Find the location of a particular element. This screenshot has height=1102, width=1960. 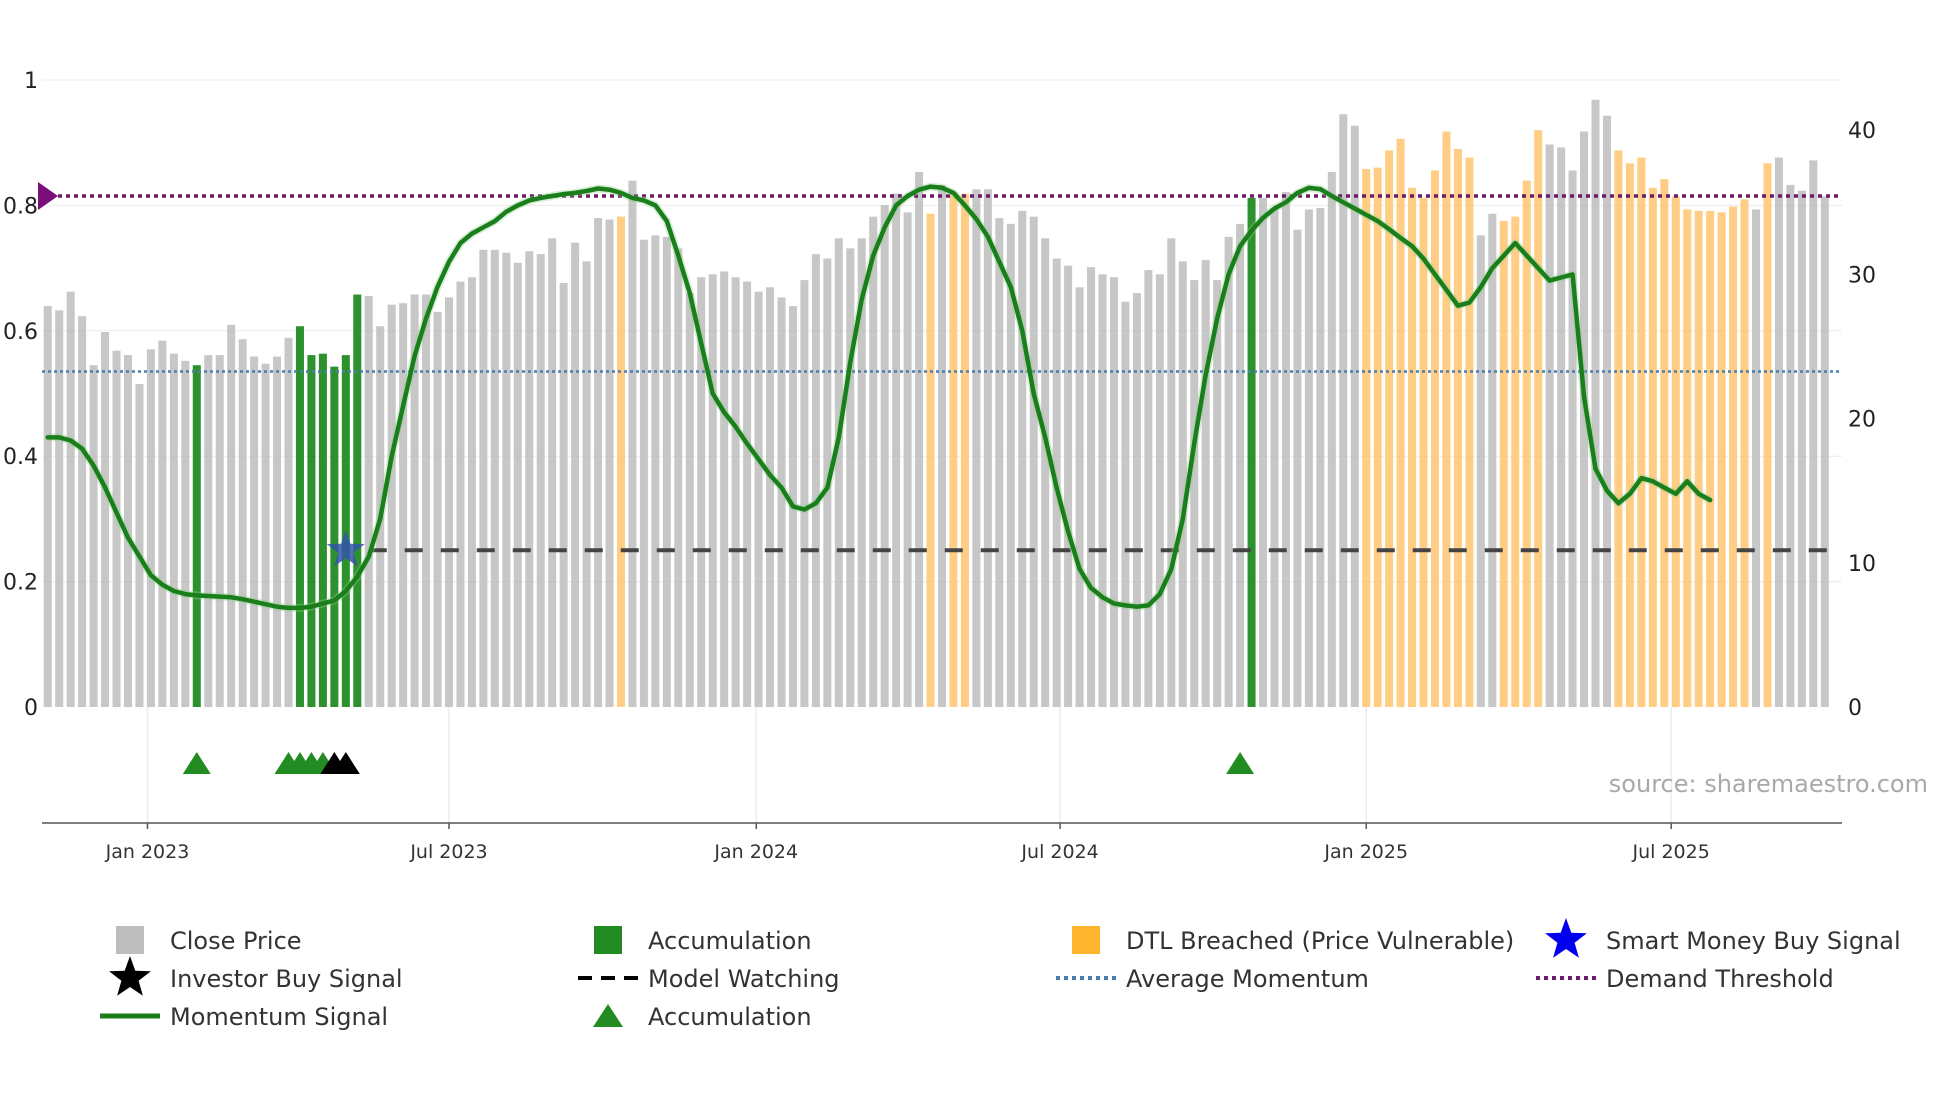

legend-item: Average Momentum is located at coordinates (1212, 979).